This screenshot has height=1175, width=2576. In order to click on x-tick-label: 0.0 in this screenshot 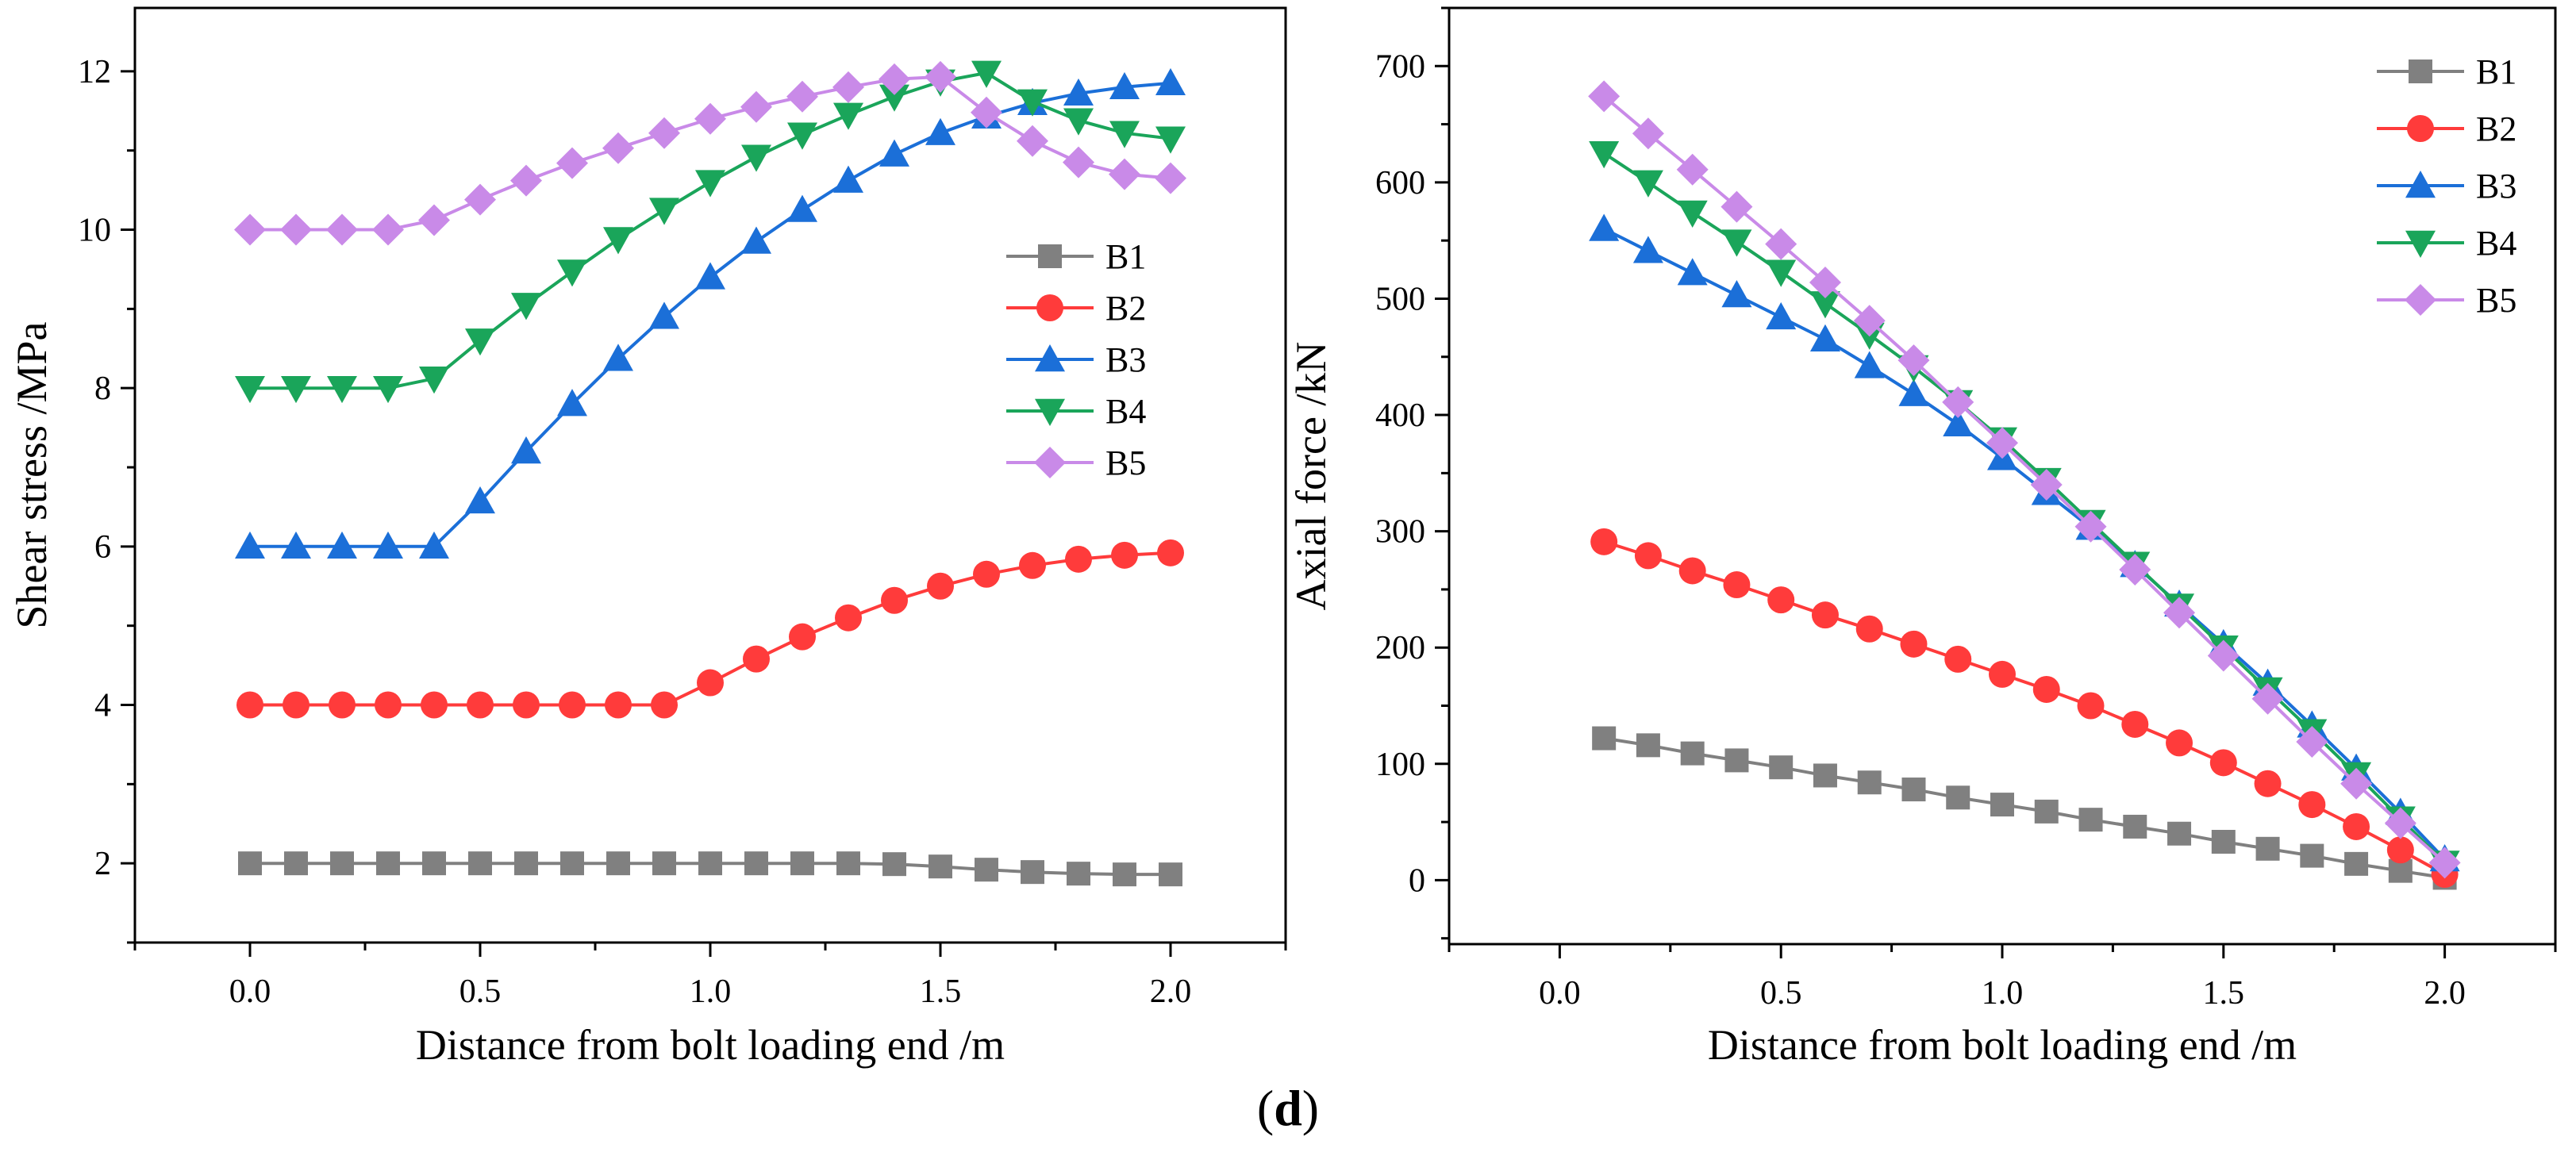, I will do `click(250, 991)`.